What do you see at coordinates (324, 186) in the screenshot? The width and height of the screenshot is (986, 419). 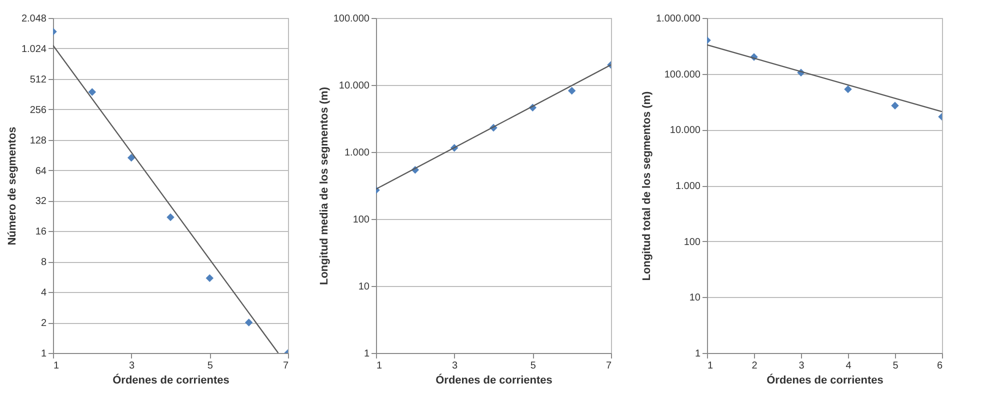 I see `y-axis-title: Longitud media de los segmentos (m)` at bounding box center [324, 186].